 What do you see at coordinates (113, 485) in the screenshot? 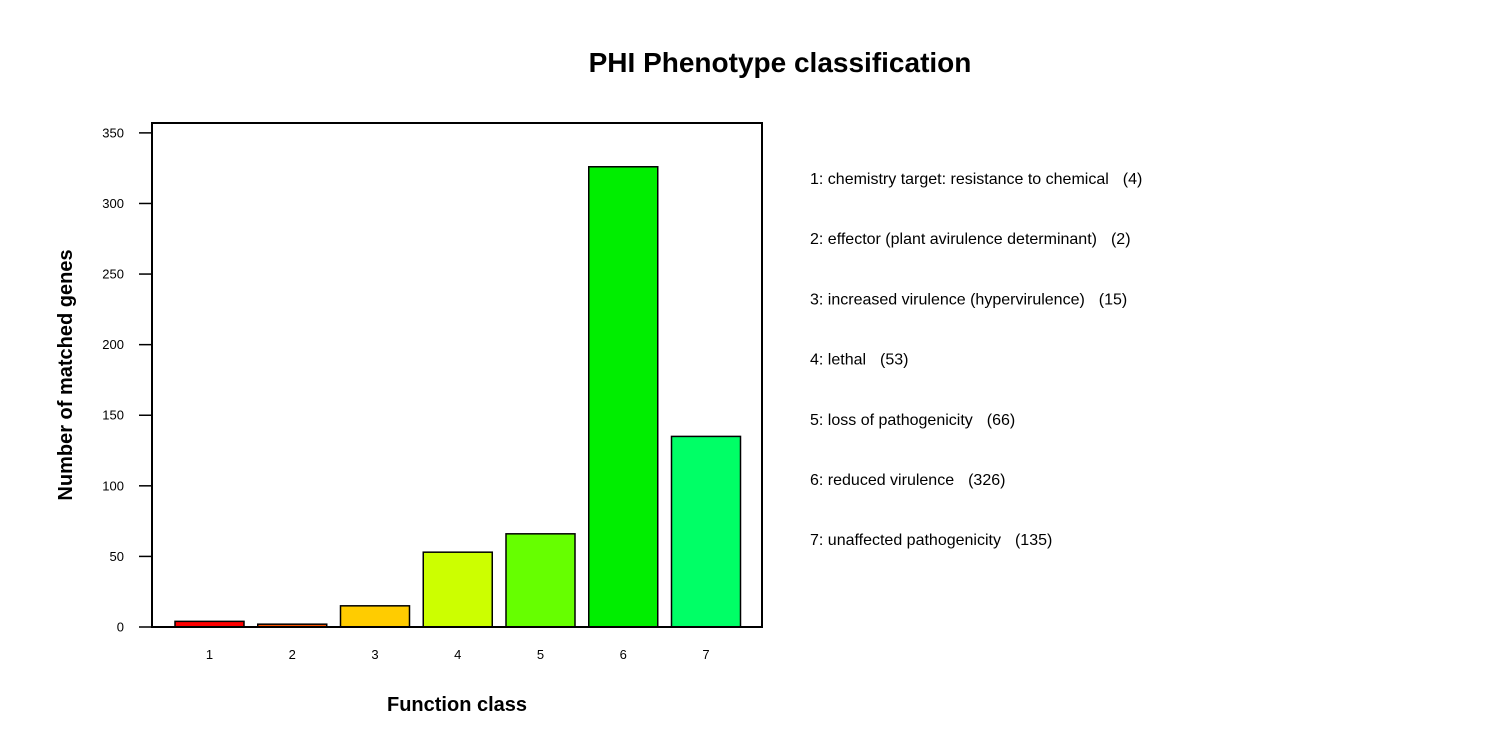
I see `y-tick-label: 100` at bounding box center [113, 485].